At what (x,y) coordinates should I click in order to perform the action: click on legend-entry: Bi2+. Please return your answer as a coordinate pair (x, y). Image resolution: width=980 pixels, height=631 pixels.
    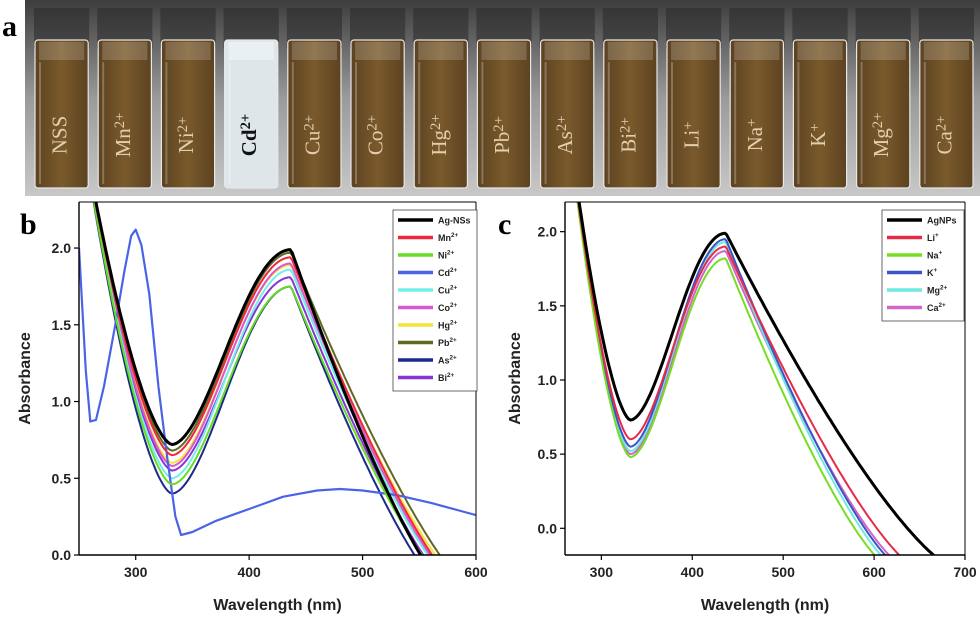
    Looking at the image, I should click on (446, 377).